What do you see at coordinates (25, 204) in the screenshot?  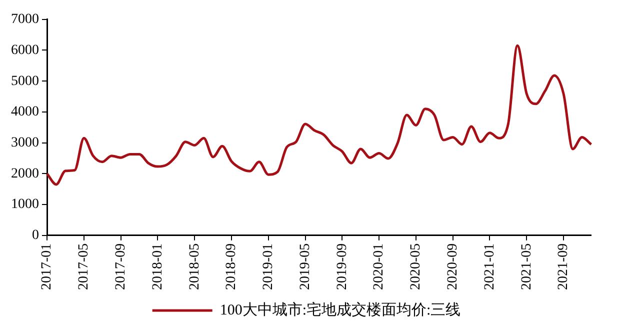 I see `y-tick-label: 1000` at bounding box center [25, 204].